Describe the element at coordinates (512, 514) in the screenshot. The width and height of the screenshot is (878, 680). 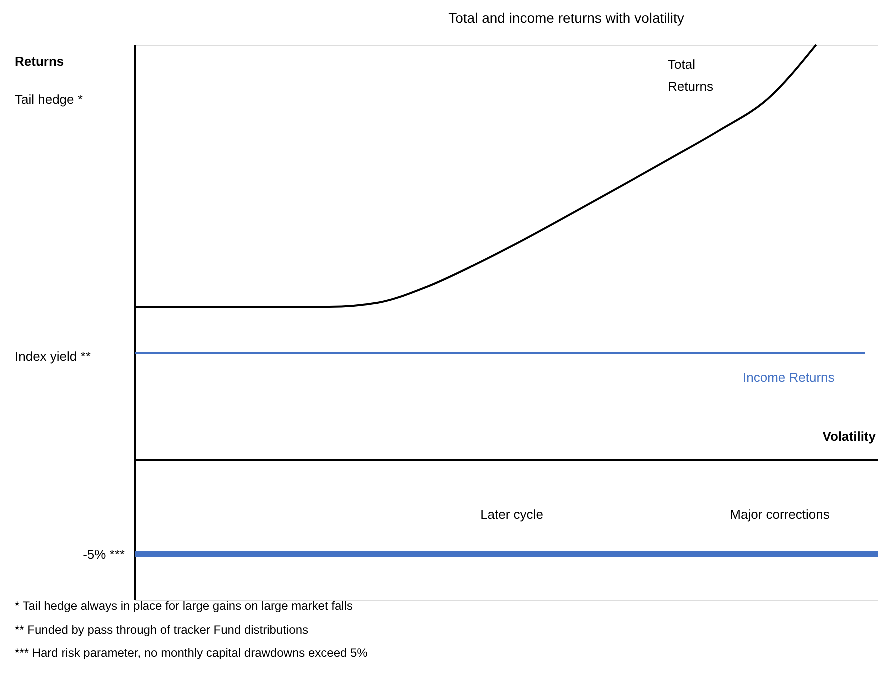
I see `text: Later cycle` at that location.